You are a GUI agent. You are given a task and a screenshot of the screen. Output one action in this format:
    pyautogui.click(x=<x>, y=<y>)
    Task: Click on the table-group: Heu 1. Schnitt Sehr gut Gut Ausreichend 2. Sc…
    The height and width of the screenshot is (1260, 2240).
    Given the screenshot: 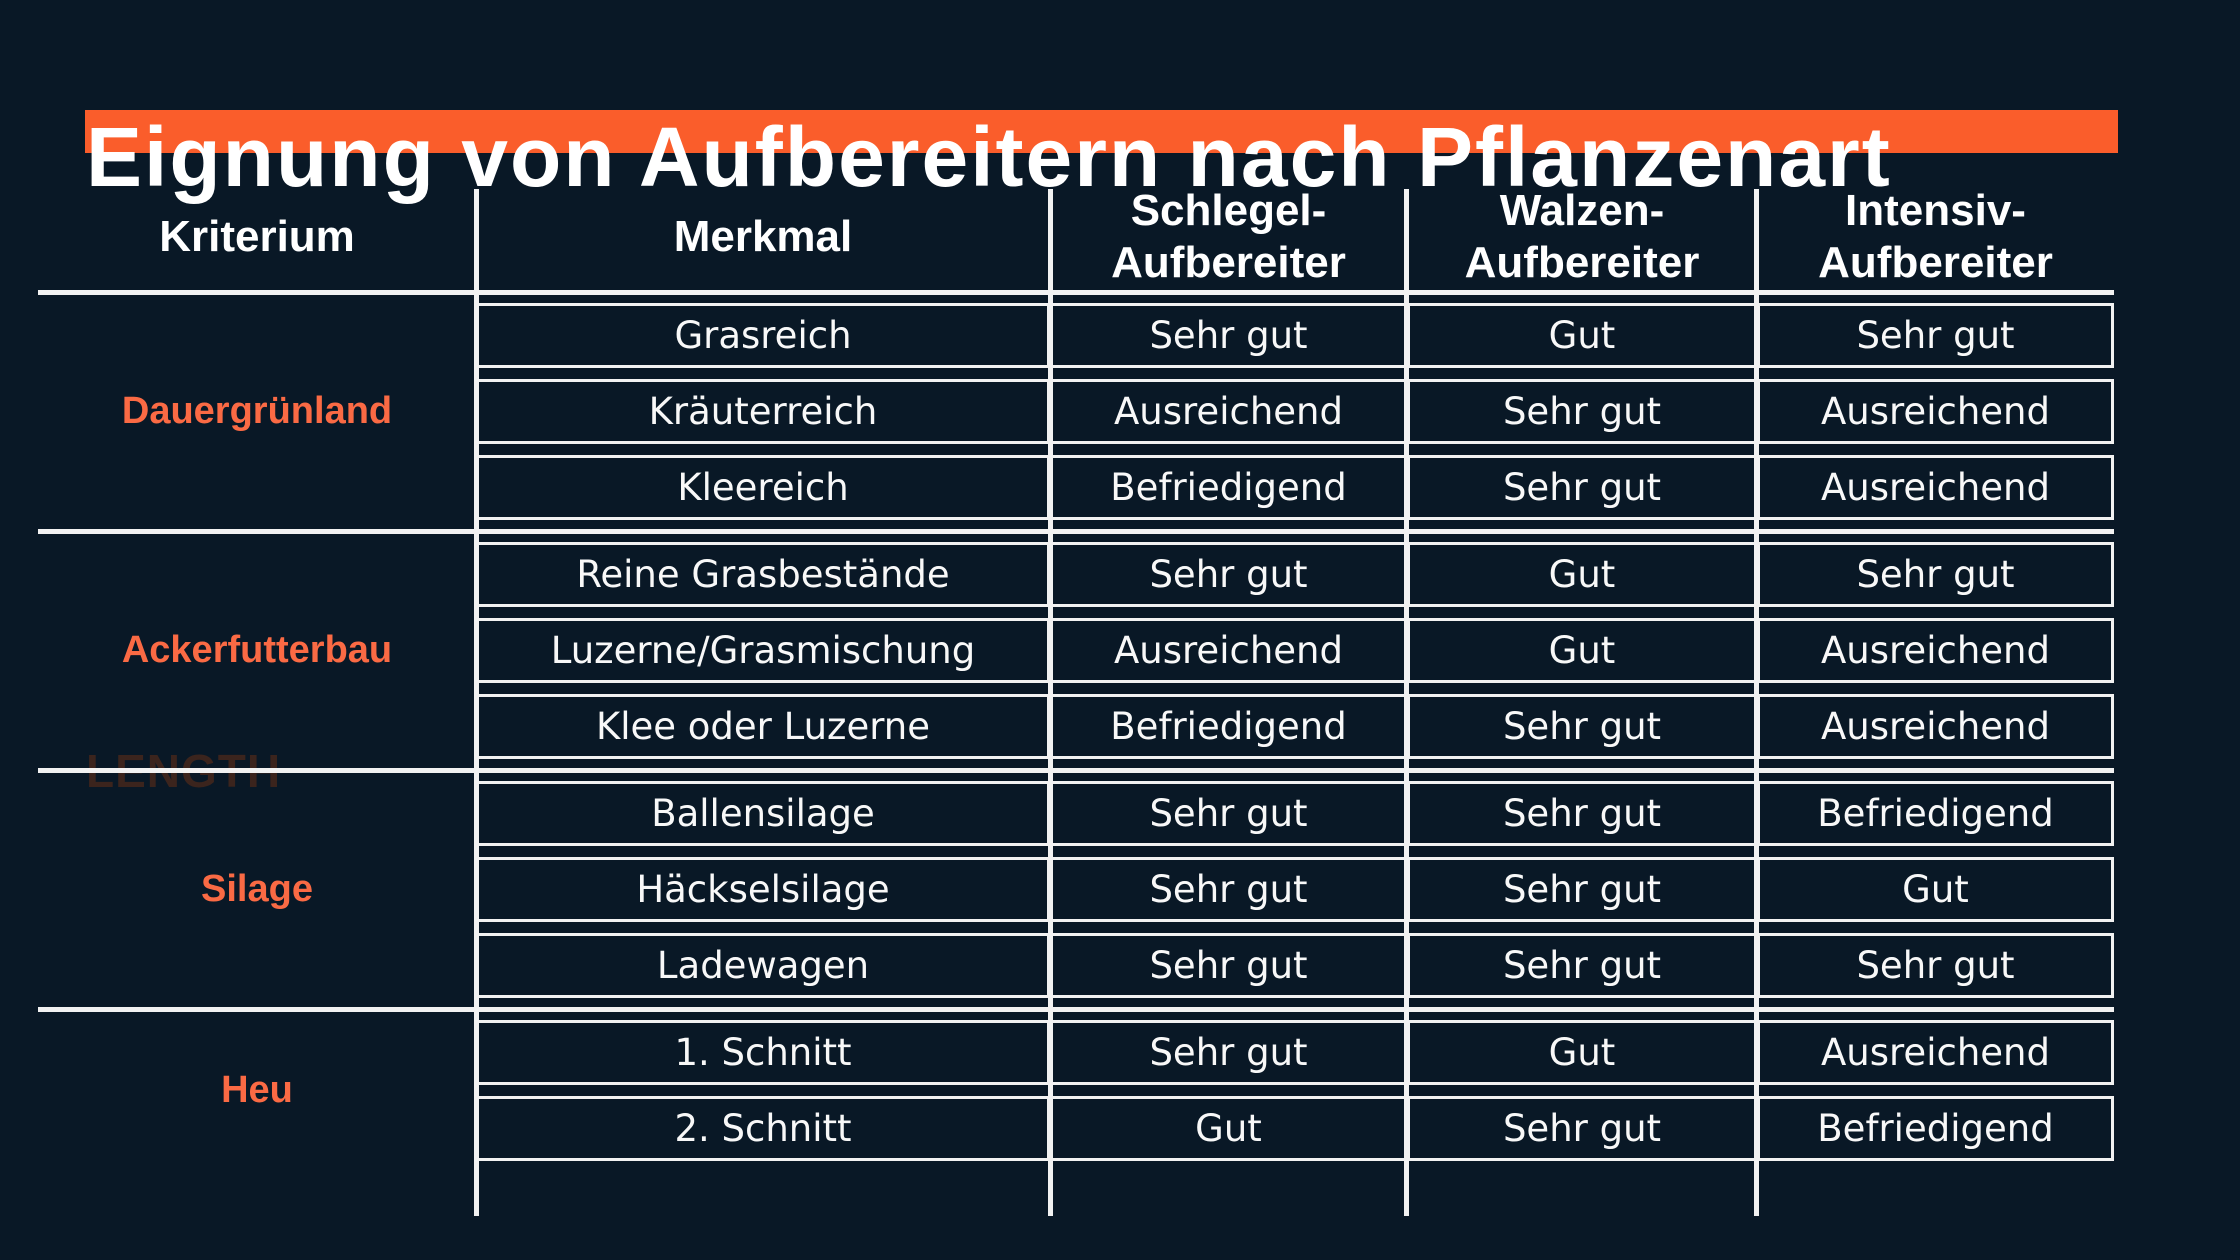 What is the action you would take?
    pyautogui.click(x=1076, y=1088)
    